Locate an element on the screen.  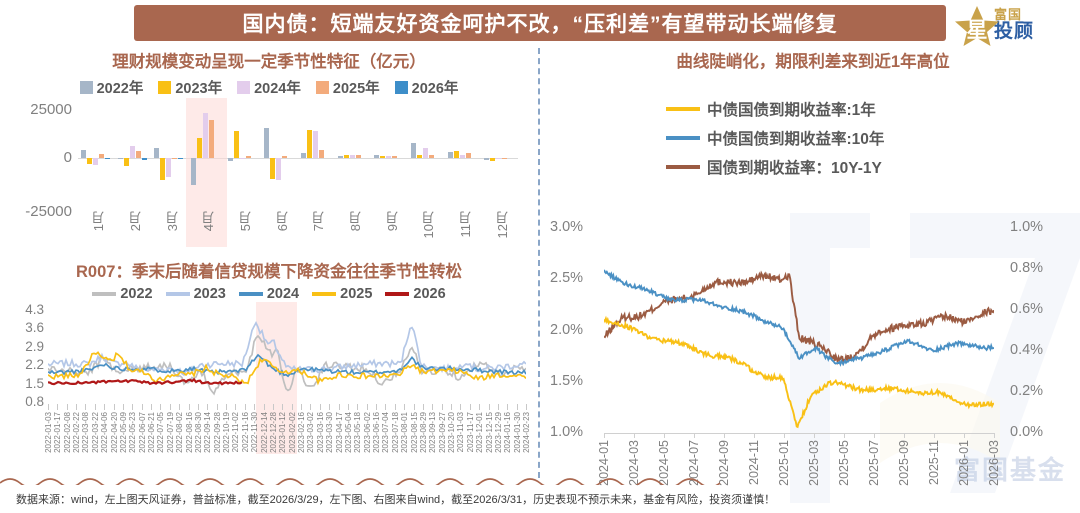
chart-title-r007: R007：季末后随着信贷规模下降资金往往季节性转松 is located at coordinates (269, 272).